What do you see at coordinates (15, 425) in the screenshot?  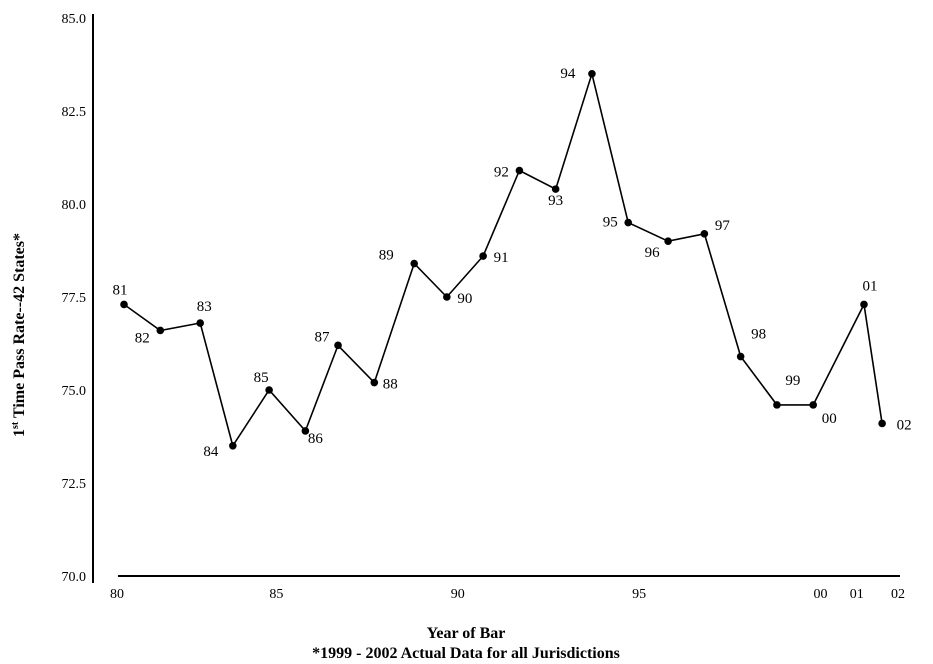 I see `y-axis-title-sup: st` at bounding box center [15, 425].